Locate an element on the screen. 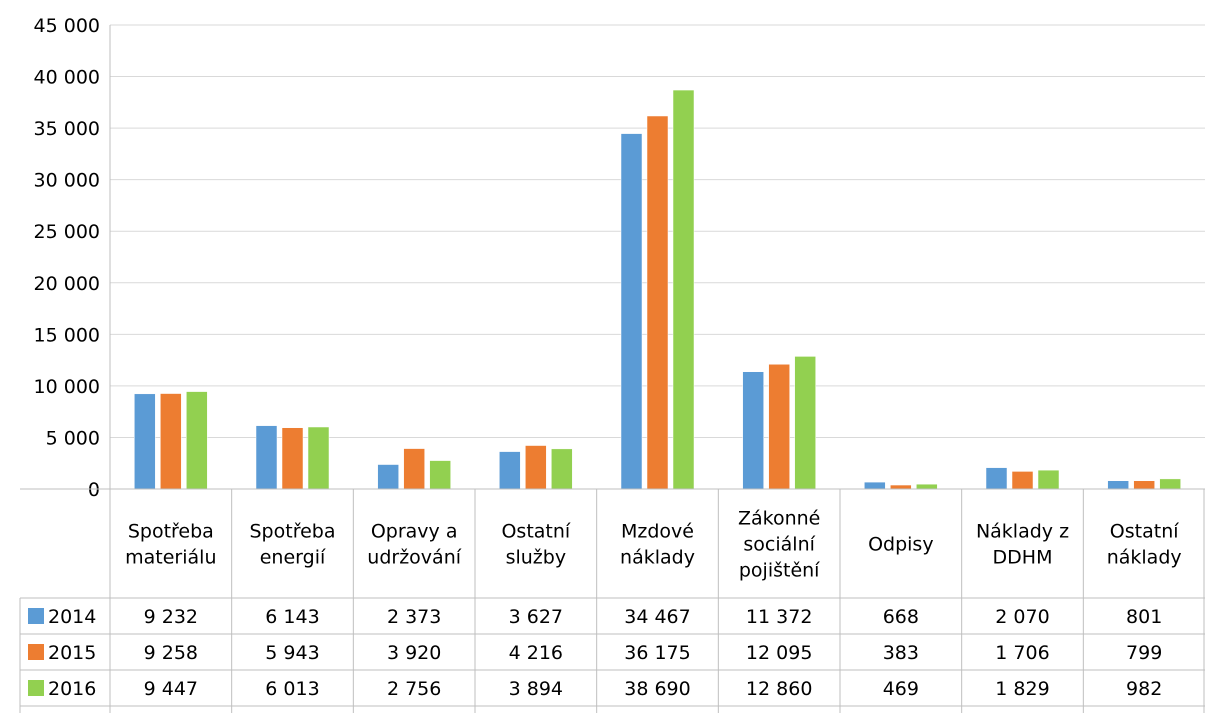  y-tick-label: 30 000 is located at coordinates (67, 181).